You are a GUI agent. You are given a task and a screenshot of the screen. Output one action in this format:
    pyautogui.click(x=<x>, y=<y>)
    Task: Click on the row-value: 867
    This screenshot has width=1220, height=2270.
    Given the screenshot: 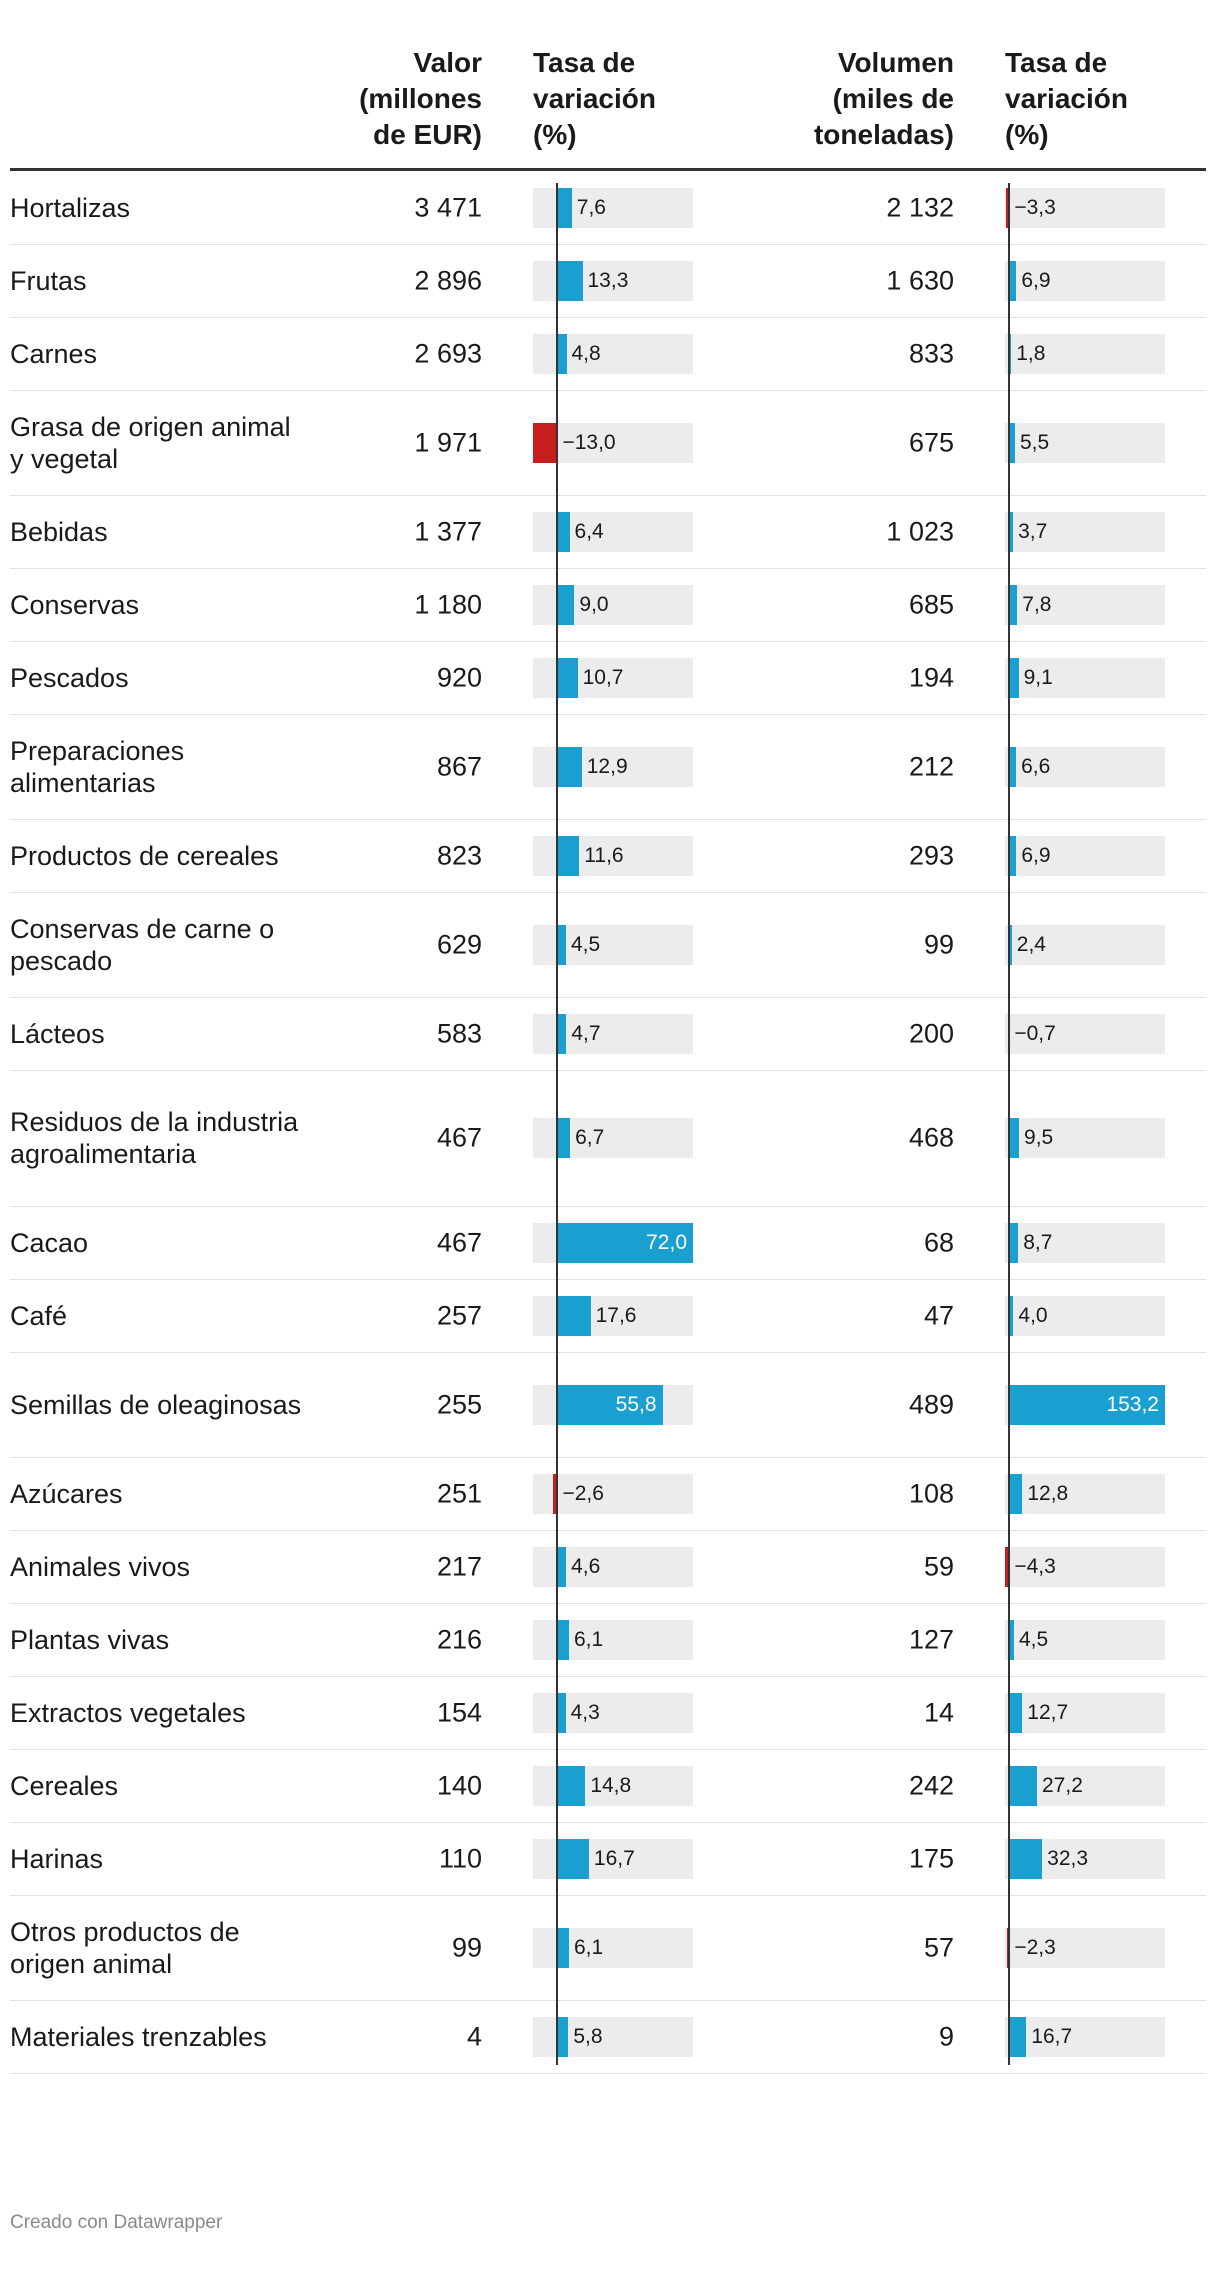 What is the action you would take?
    pyautogui.click(x=459, y=766)
    